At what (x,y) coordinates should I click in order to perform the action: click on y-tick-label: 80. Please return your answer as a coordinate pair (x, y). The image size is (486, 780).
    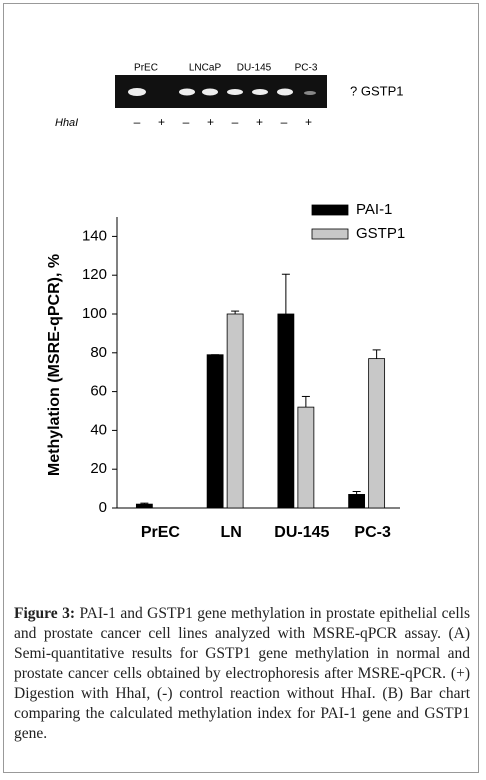
    Looking at the image, I should click on (98, 352).